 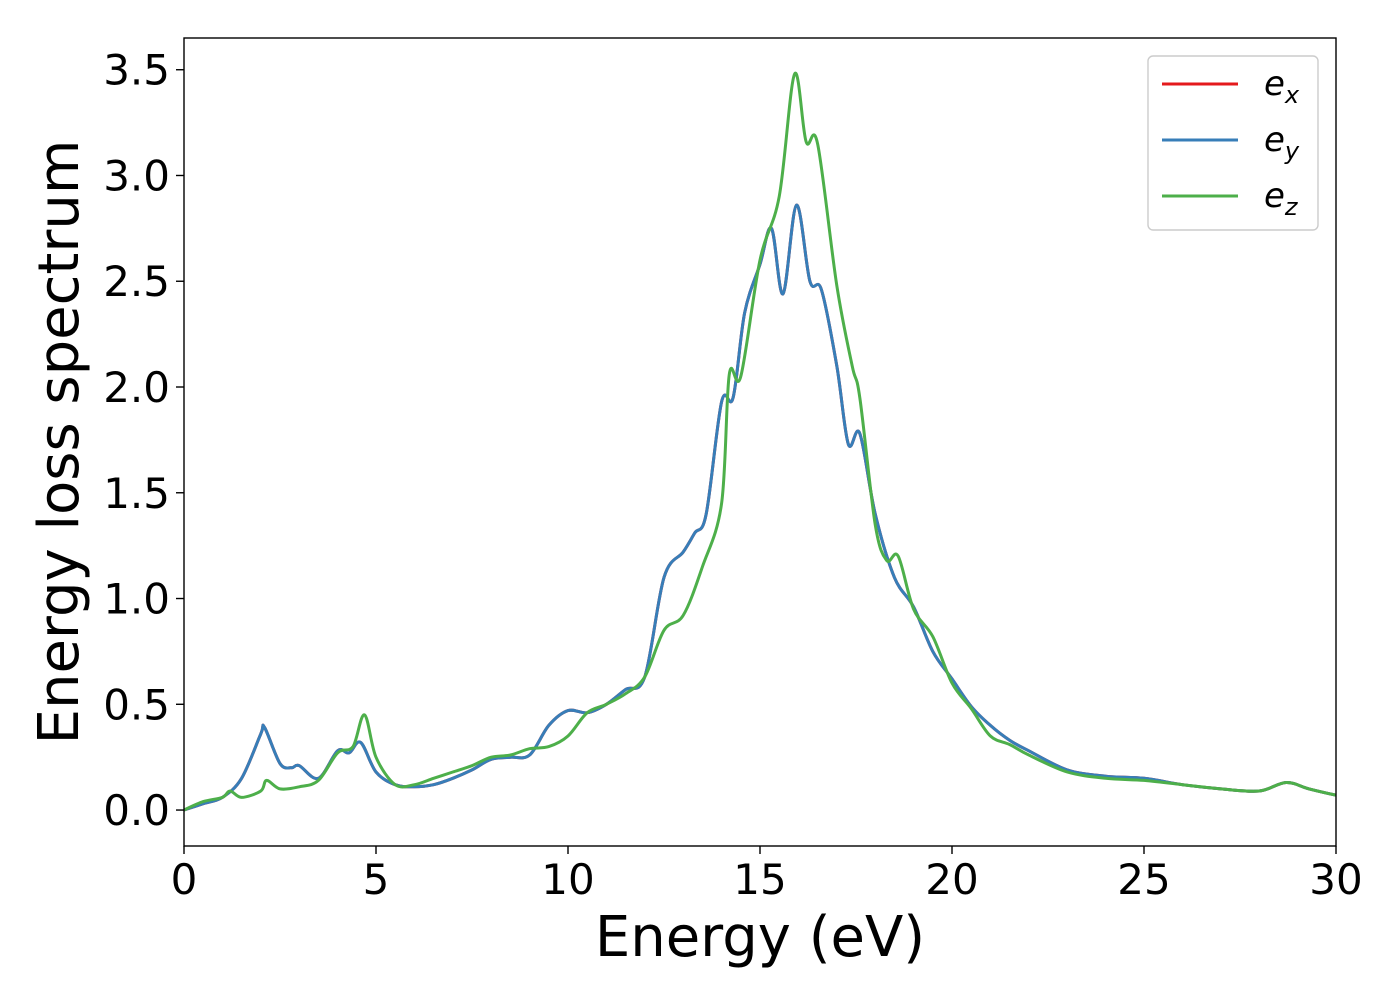 I want to click on y-tick-label: 2.0, so click(x=136, y=387).